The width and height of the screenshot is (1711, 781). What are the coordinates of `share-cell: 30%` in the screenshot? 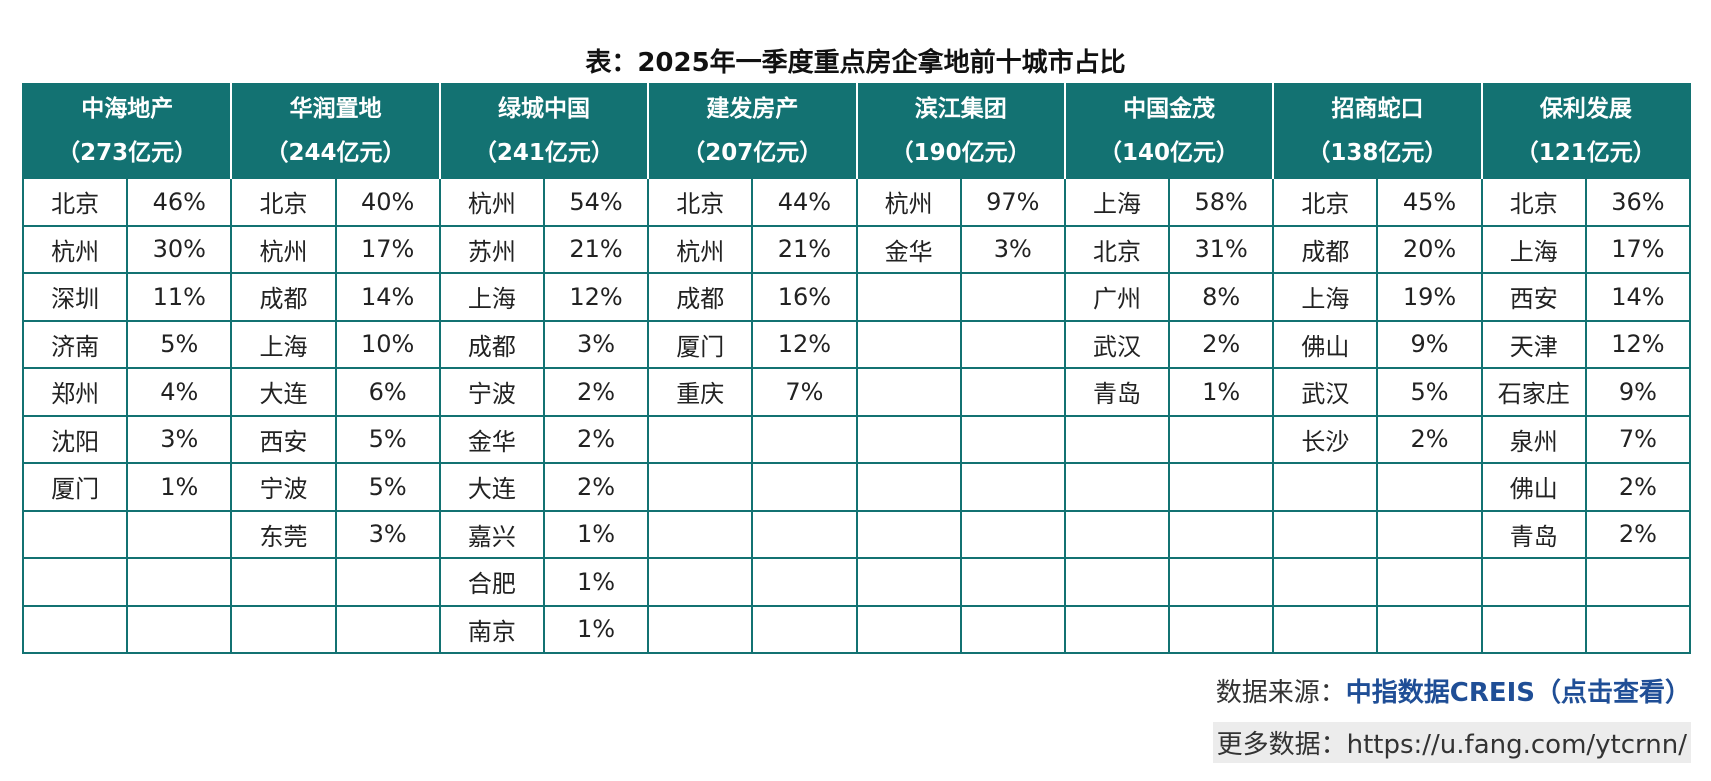 It's located at (179, 249).